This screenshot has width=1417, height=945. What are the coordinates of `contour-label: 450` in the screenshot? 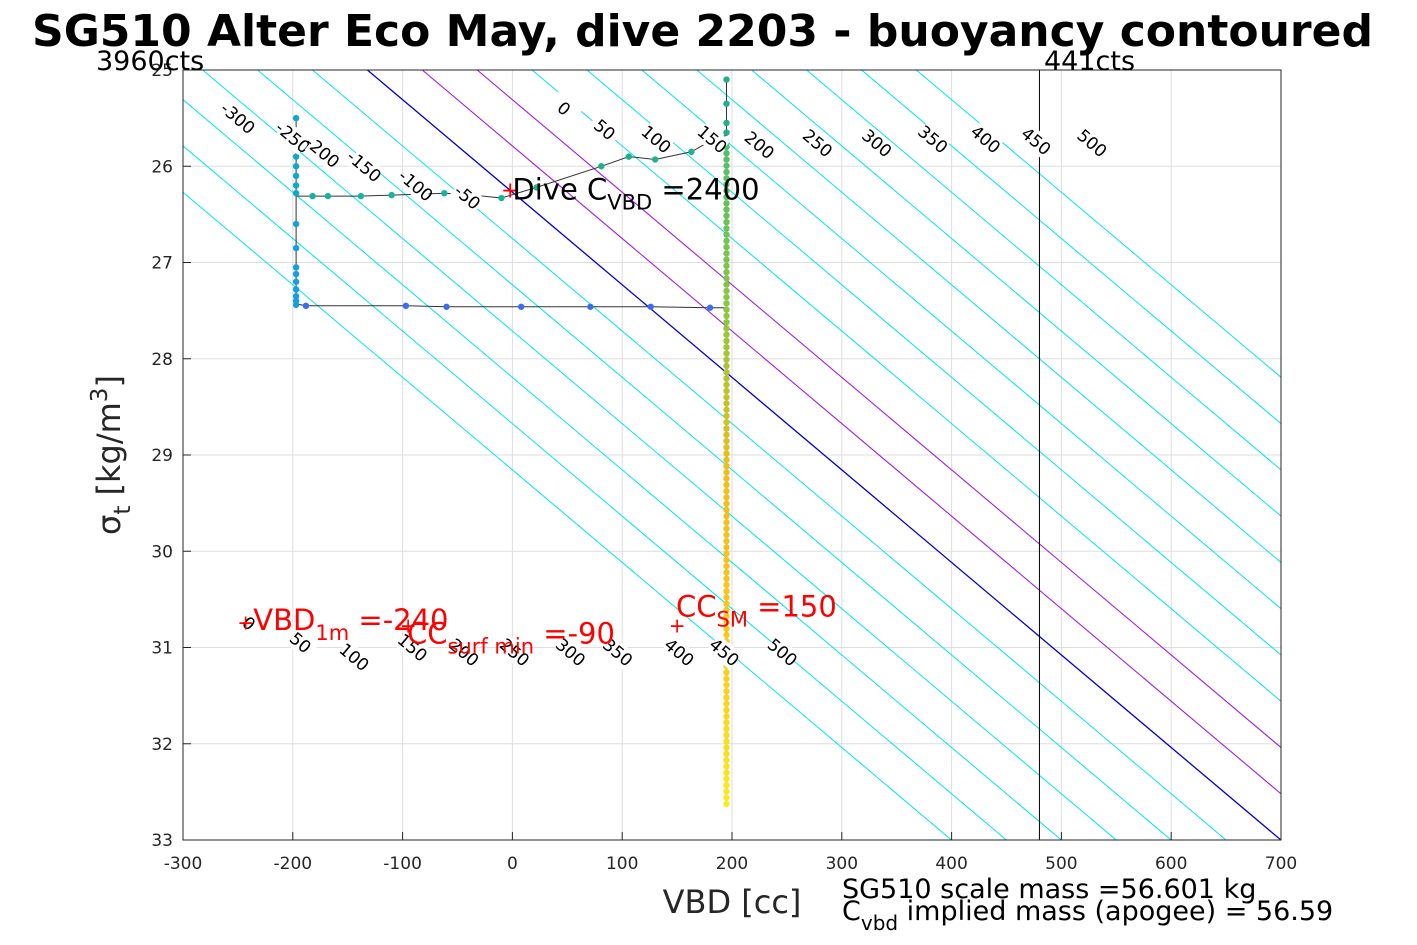 It's located at (724, 653).